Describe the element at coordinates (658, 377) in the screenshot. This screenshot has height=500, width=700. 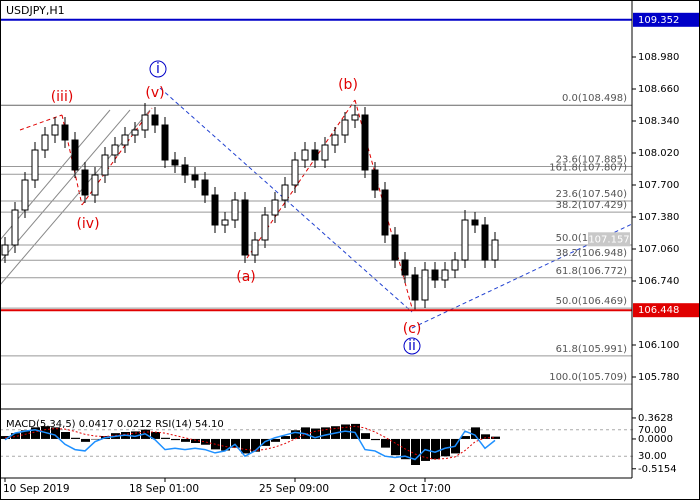
I see `y-tick-label: 105.780` at that location.